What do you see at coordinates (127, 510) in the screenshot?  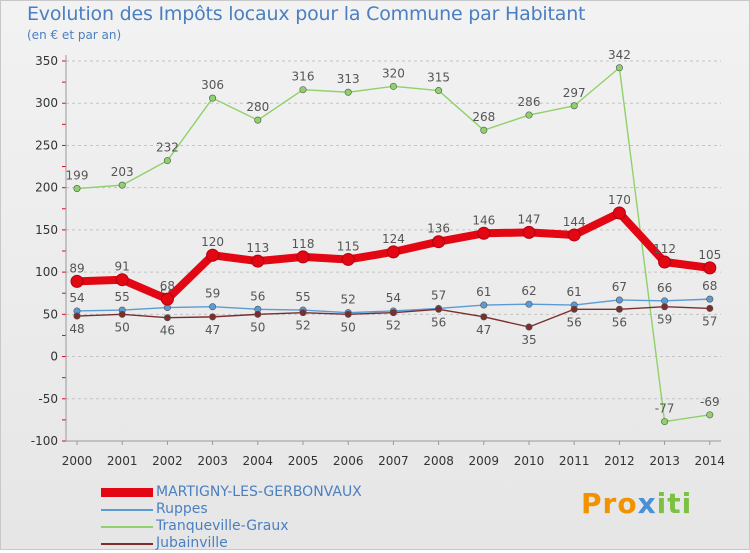 I see `legend-swatch-ruppes` at bounding box center [127, 510].